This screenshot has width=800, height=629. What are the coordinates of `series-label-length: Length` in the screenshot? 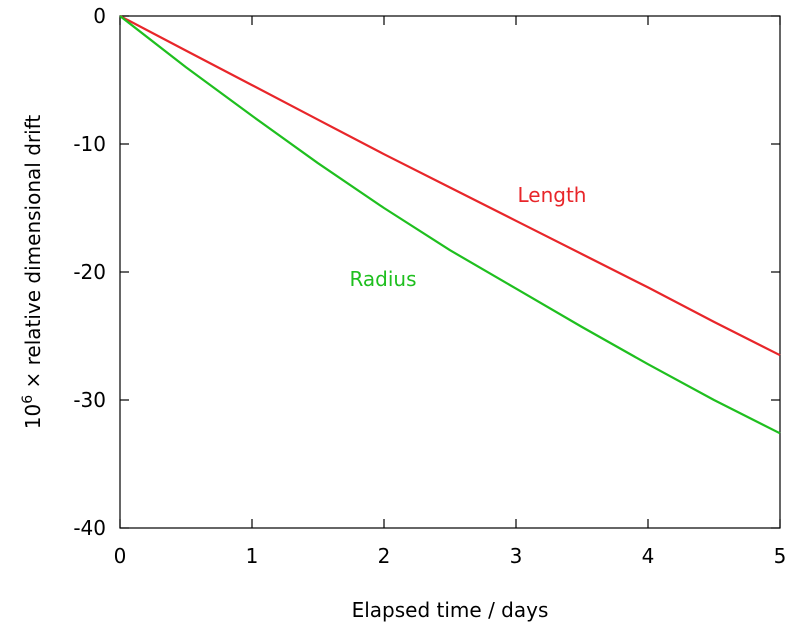 It's located at (552, 195).